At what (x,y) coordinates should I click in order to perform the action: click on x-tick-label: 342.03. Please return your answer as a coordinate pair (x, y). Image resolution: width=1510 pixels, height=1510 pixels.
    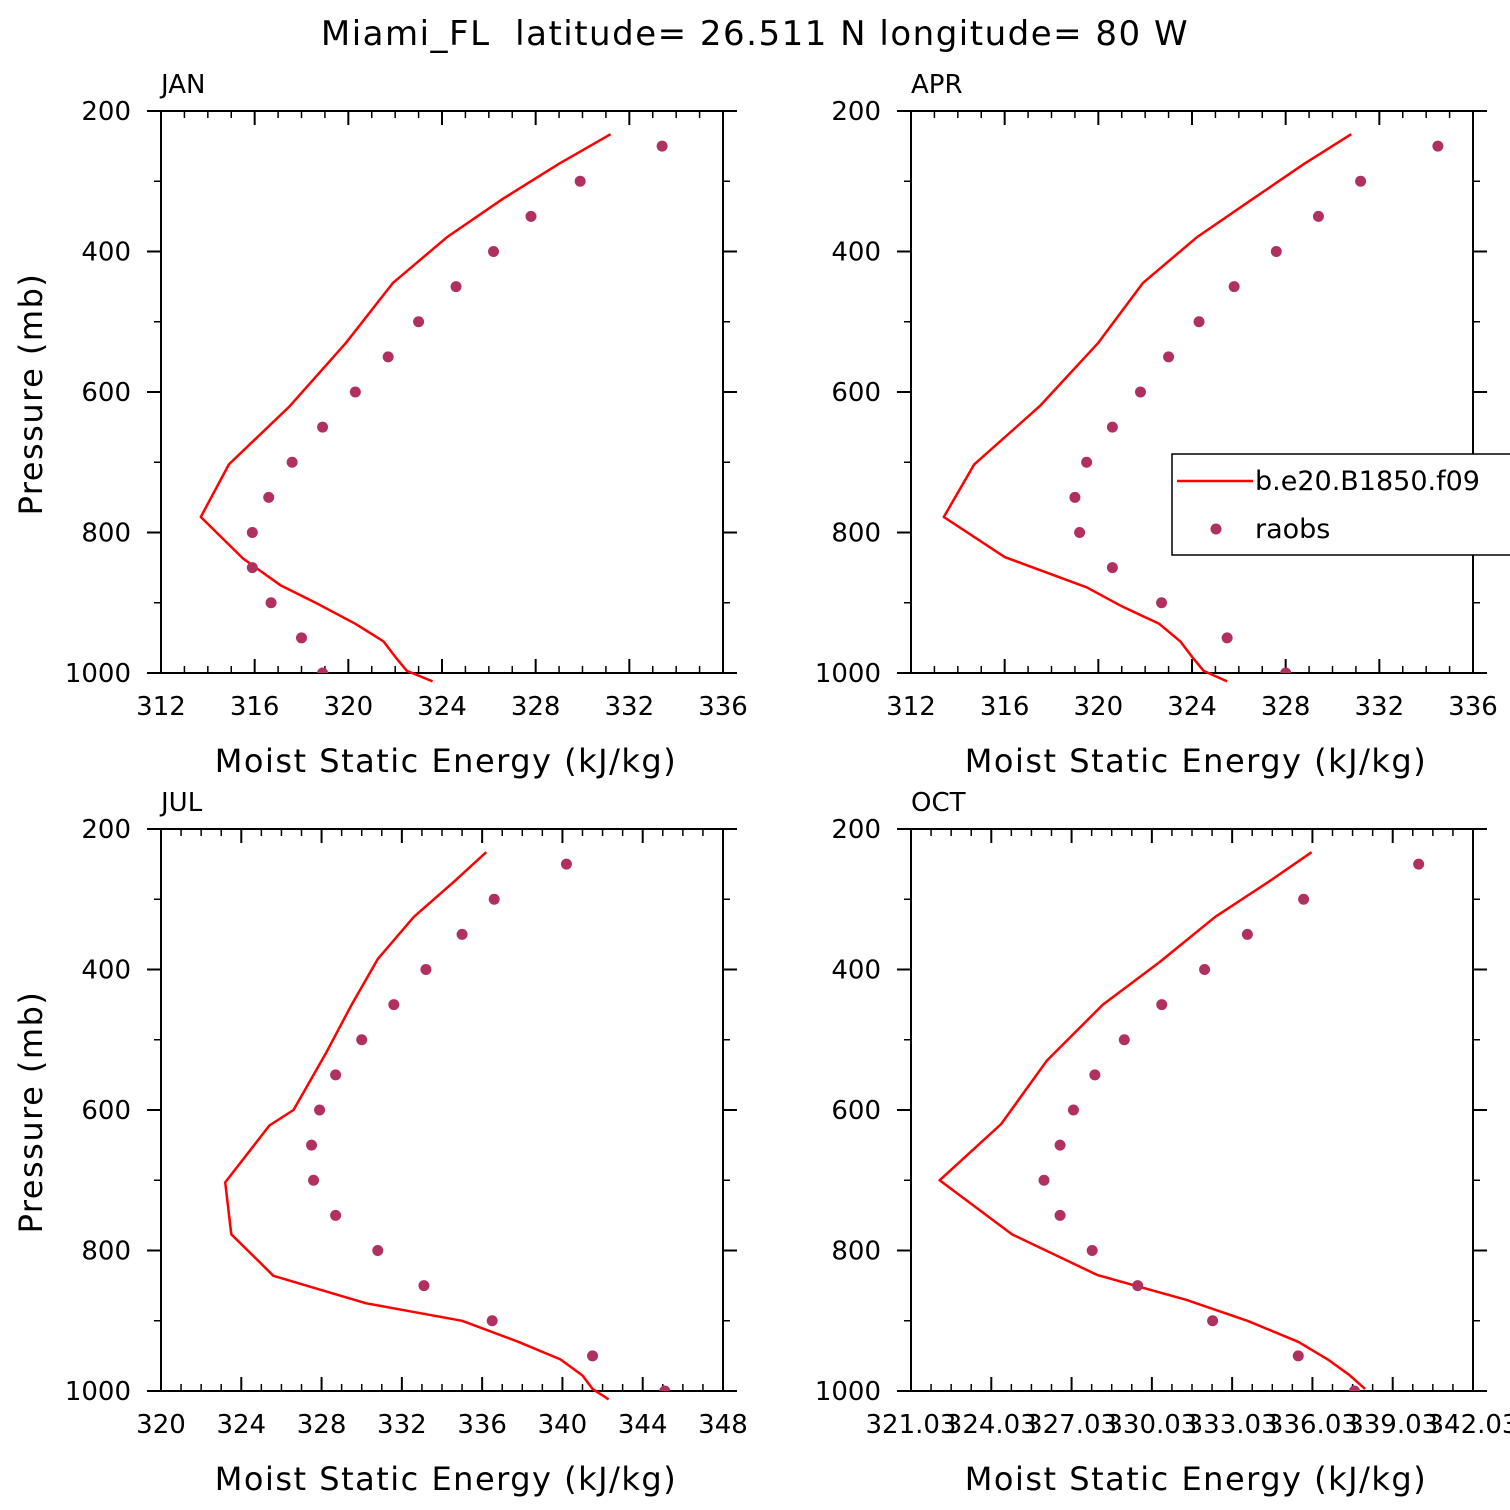
    Looking at the image, I should click on (1469, 1425).